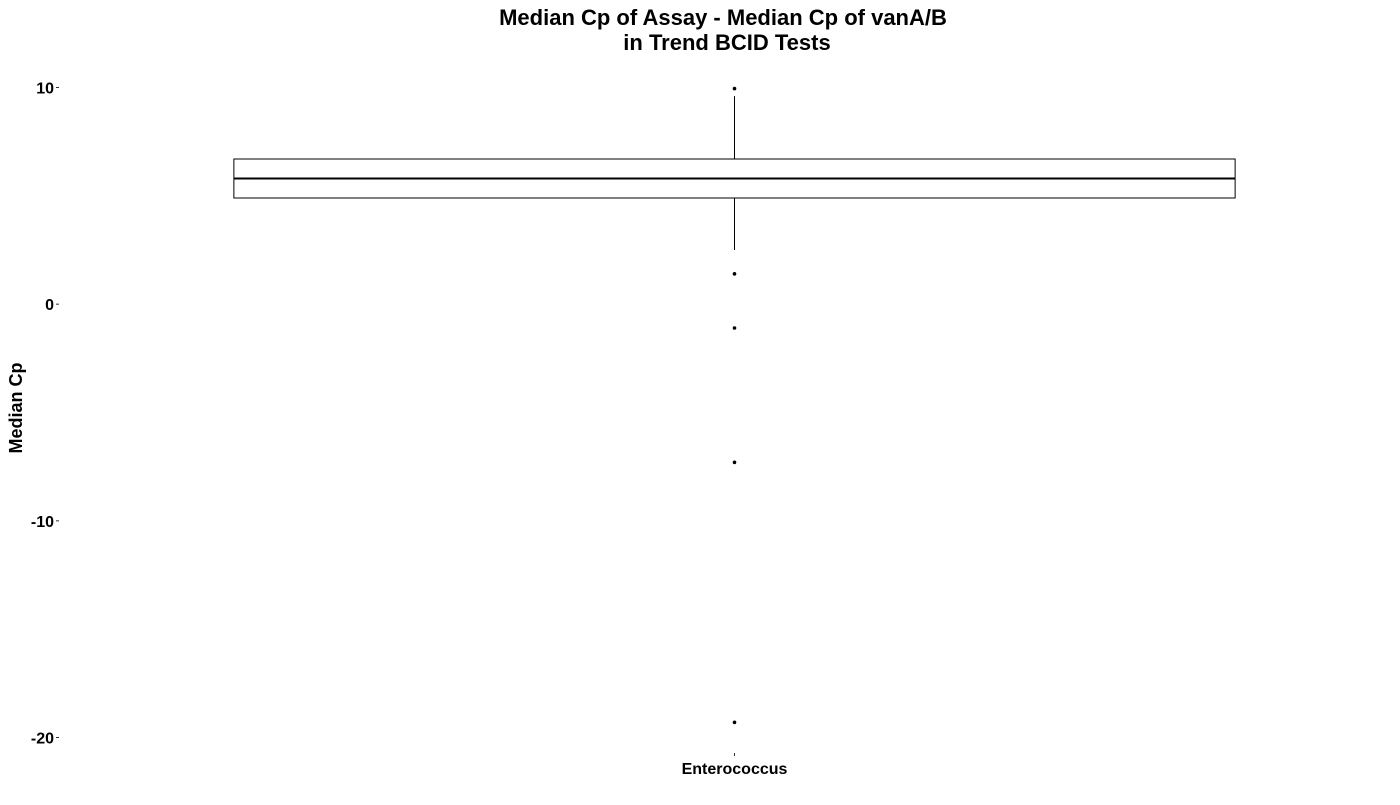 Image resolution: width=1400 pixels, height=805 pixels. Describe the element at coordinates (723, 17) in the screenshot. I see `chart-title-line-1: Median Cp of Assay - Median Cp of vanA/B` at that location.